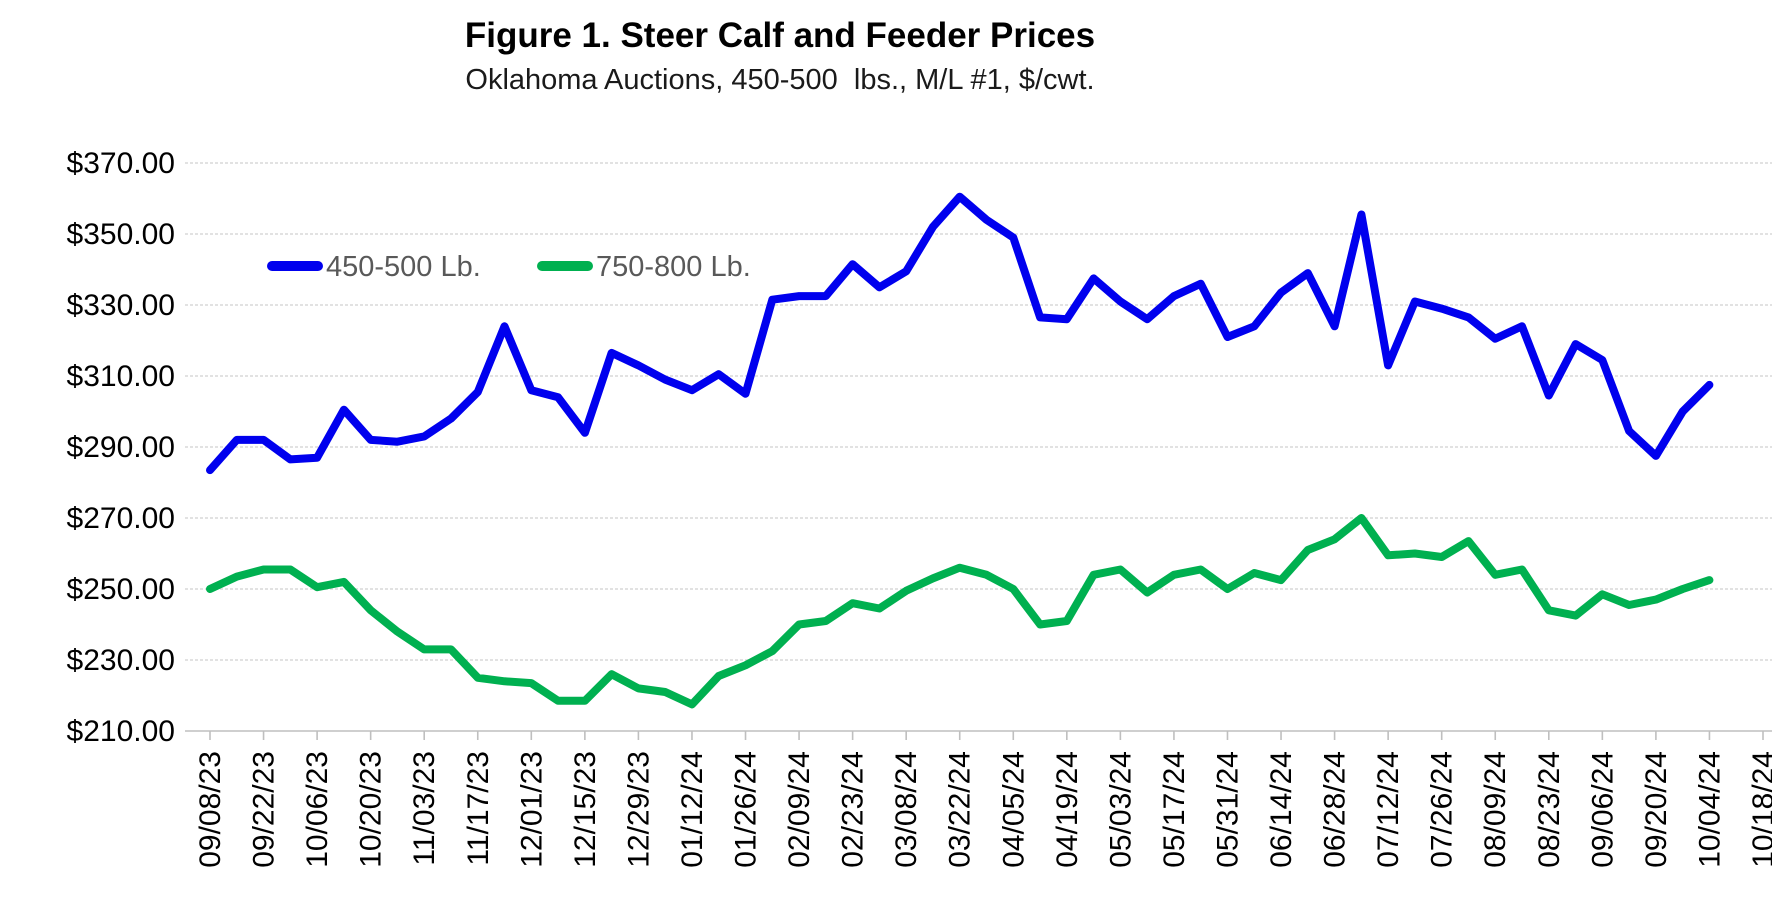  I want to click on x-axis-tick-label: 04/19/24, so click(1067, 809).